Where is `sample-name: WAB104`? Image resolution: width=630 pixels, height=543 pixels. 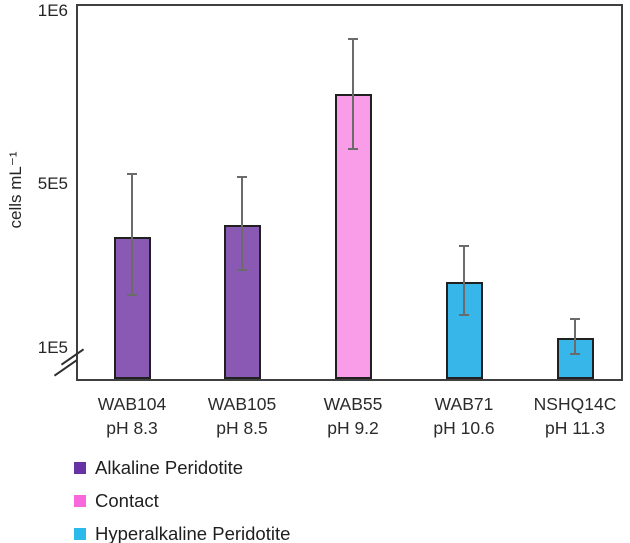 sample-name: WAB104 is located at coordinates (132, 404).